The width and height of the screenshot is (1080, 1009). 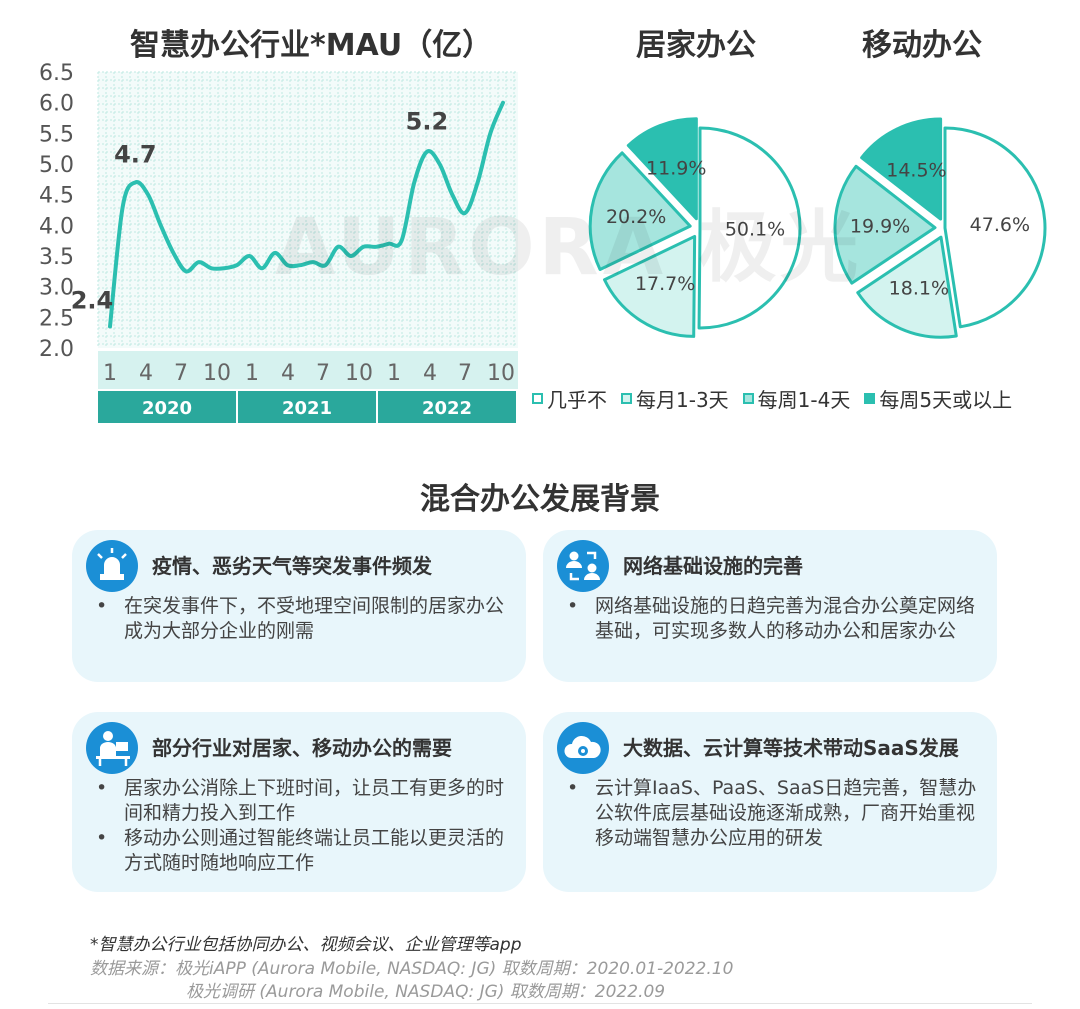 I want to click on legend-item-rarely: 几乎不, so click(x=569, y=398).